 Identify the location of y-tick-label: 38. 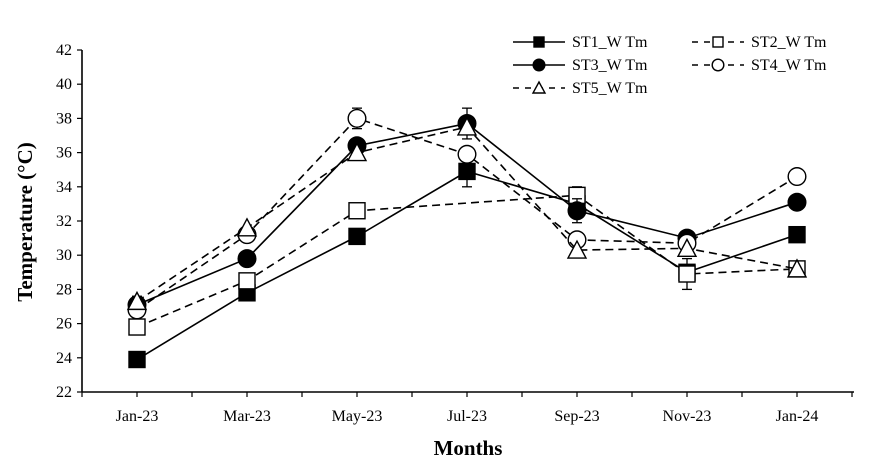
(64, 118).